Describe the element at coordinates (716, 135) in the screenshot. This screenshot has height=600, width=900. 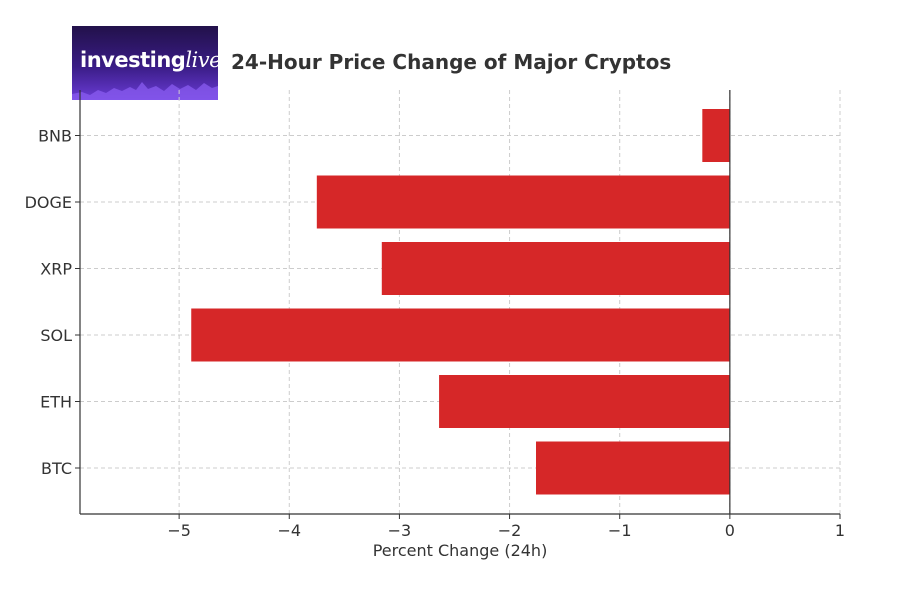
I see `bar-bnb` at that location.